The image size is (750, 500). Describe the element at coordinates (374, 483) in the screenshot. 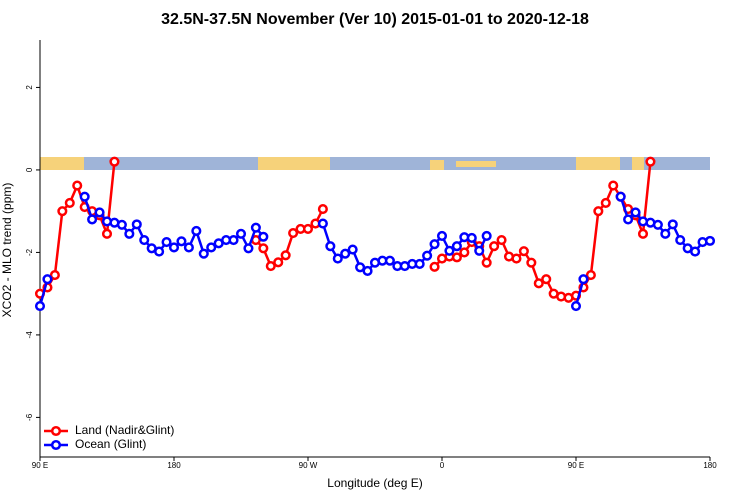

I see `x-axis-label: Longitude (deg E)` at that location.